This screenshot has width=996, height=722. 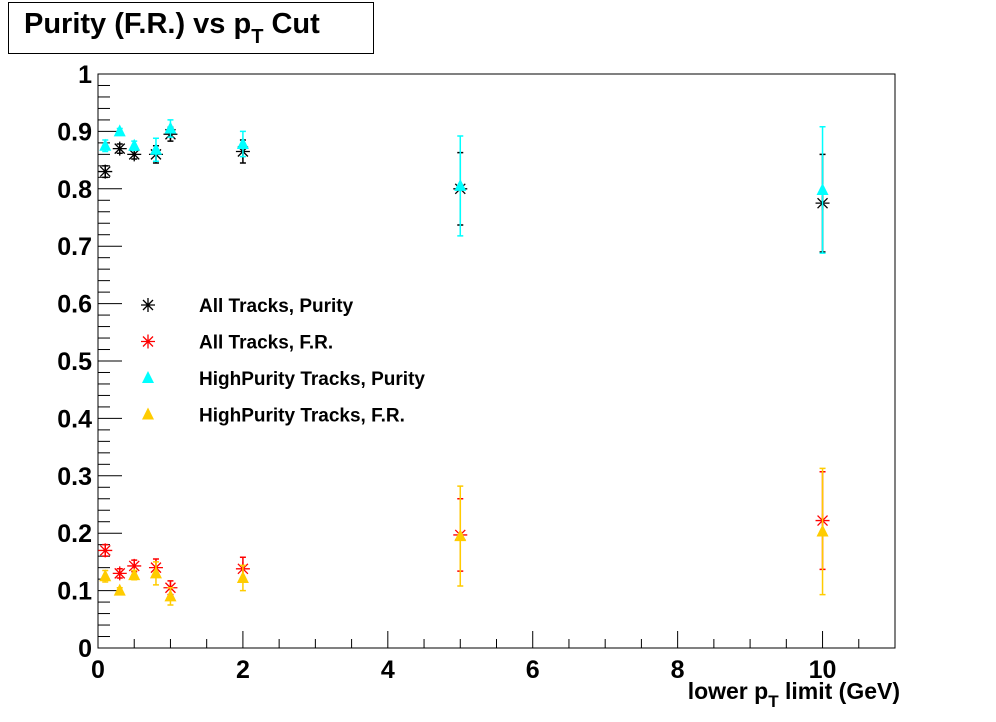 I want to click on x-tick-label: 0, so click(x=98, y=670).